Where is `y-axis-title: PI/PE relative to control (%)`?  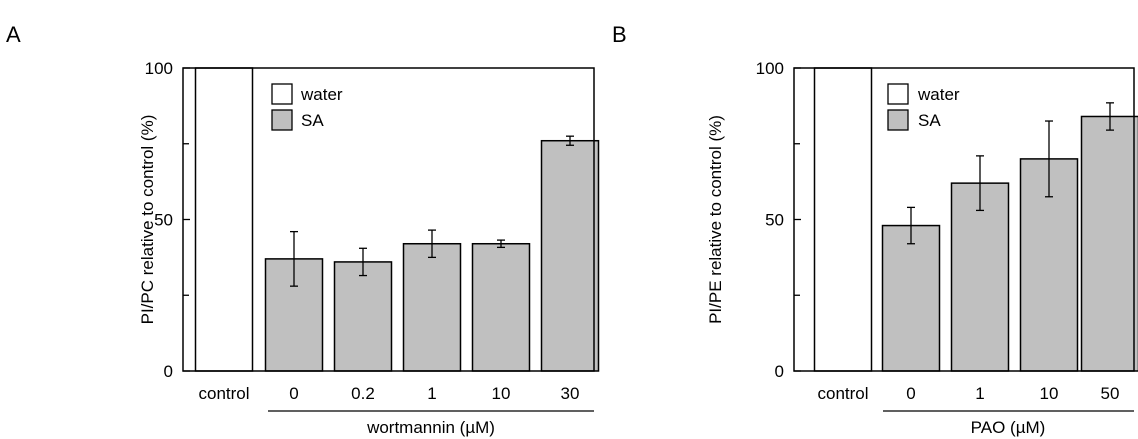
y-axis-title: PI/PE relative to control (%) is located at coordinates (715, 219).